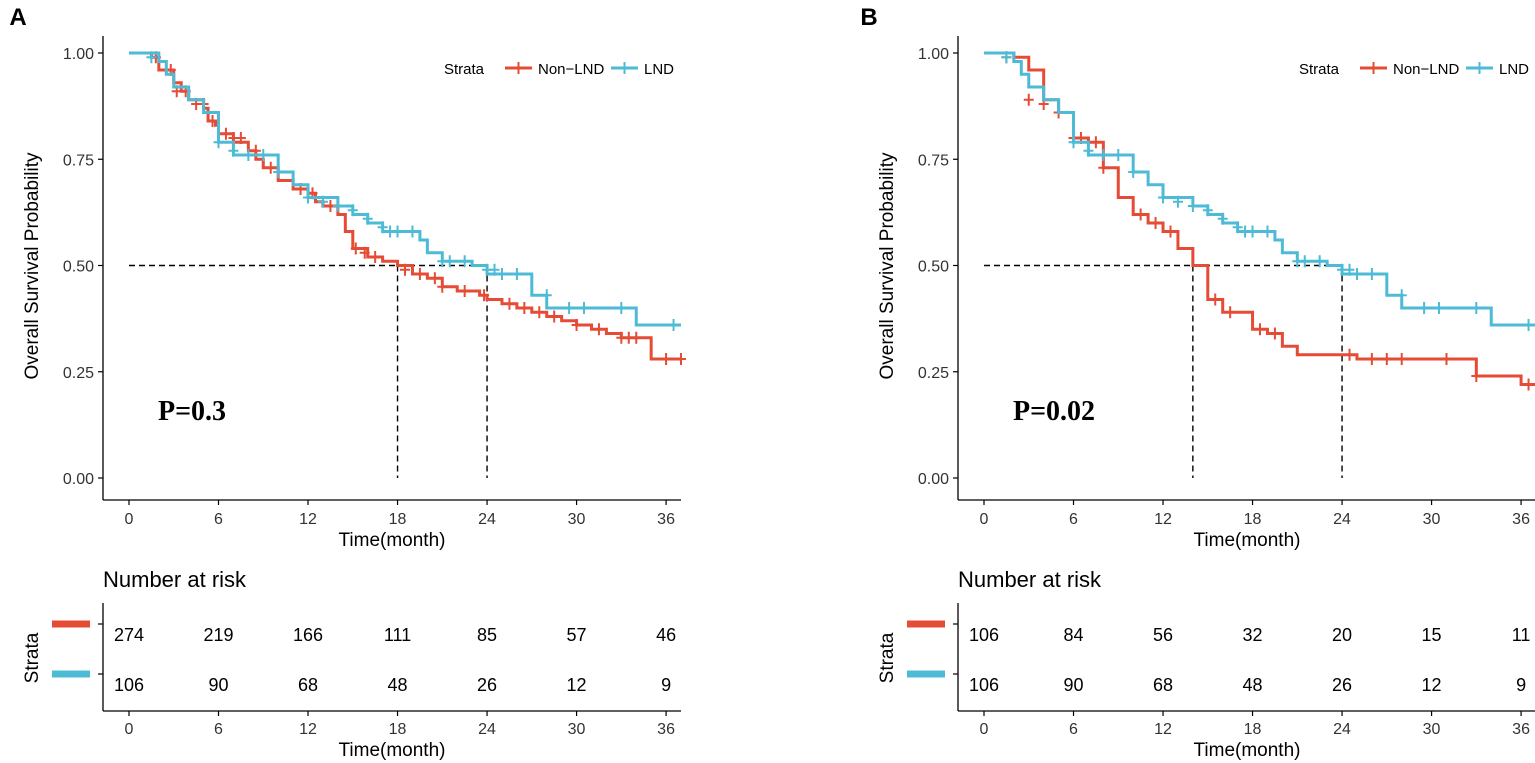 The width and height of the screenshot is (1535, 763). I want to click on risk-count: 85, so click(487, 635).